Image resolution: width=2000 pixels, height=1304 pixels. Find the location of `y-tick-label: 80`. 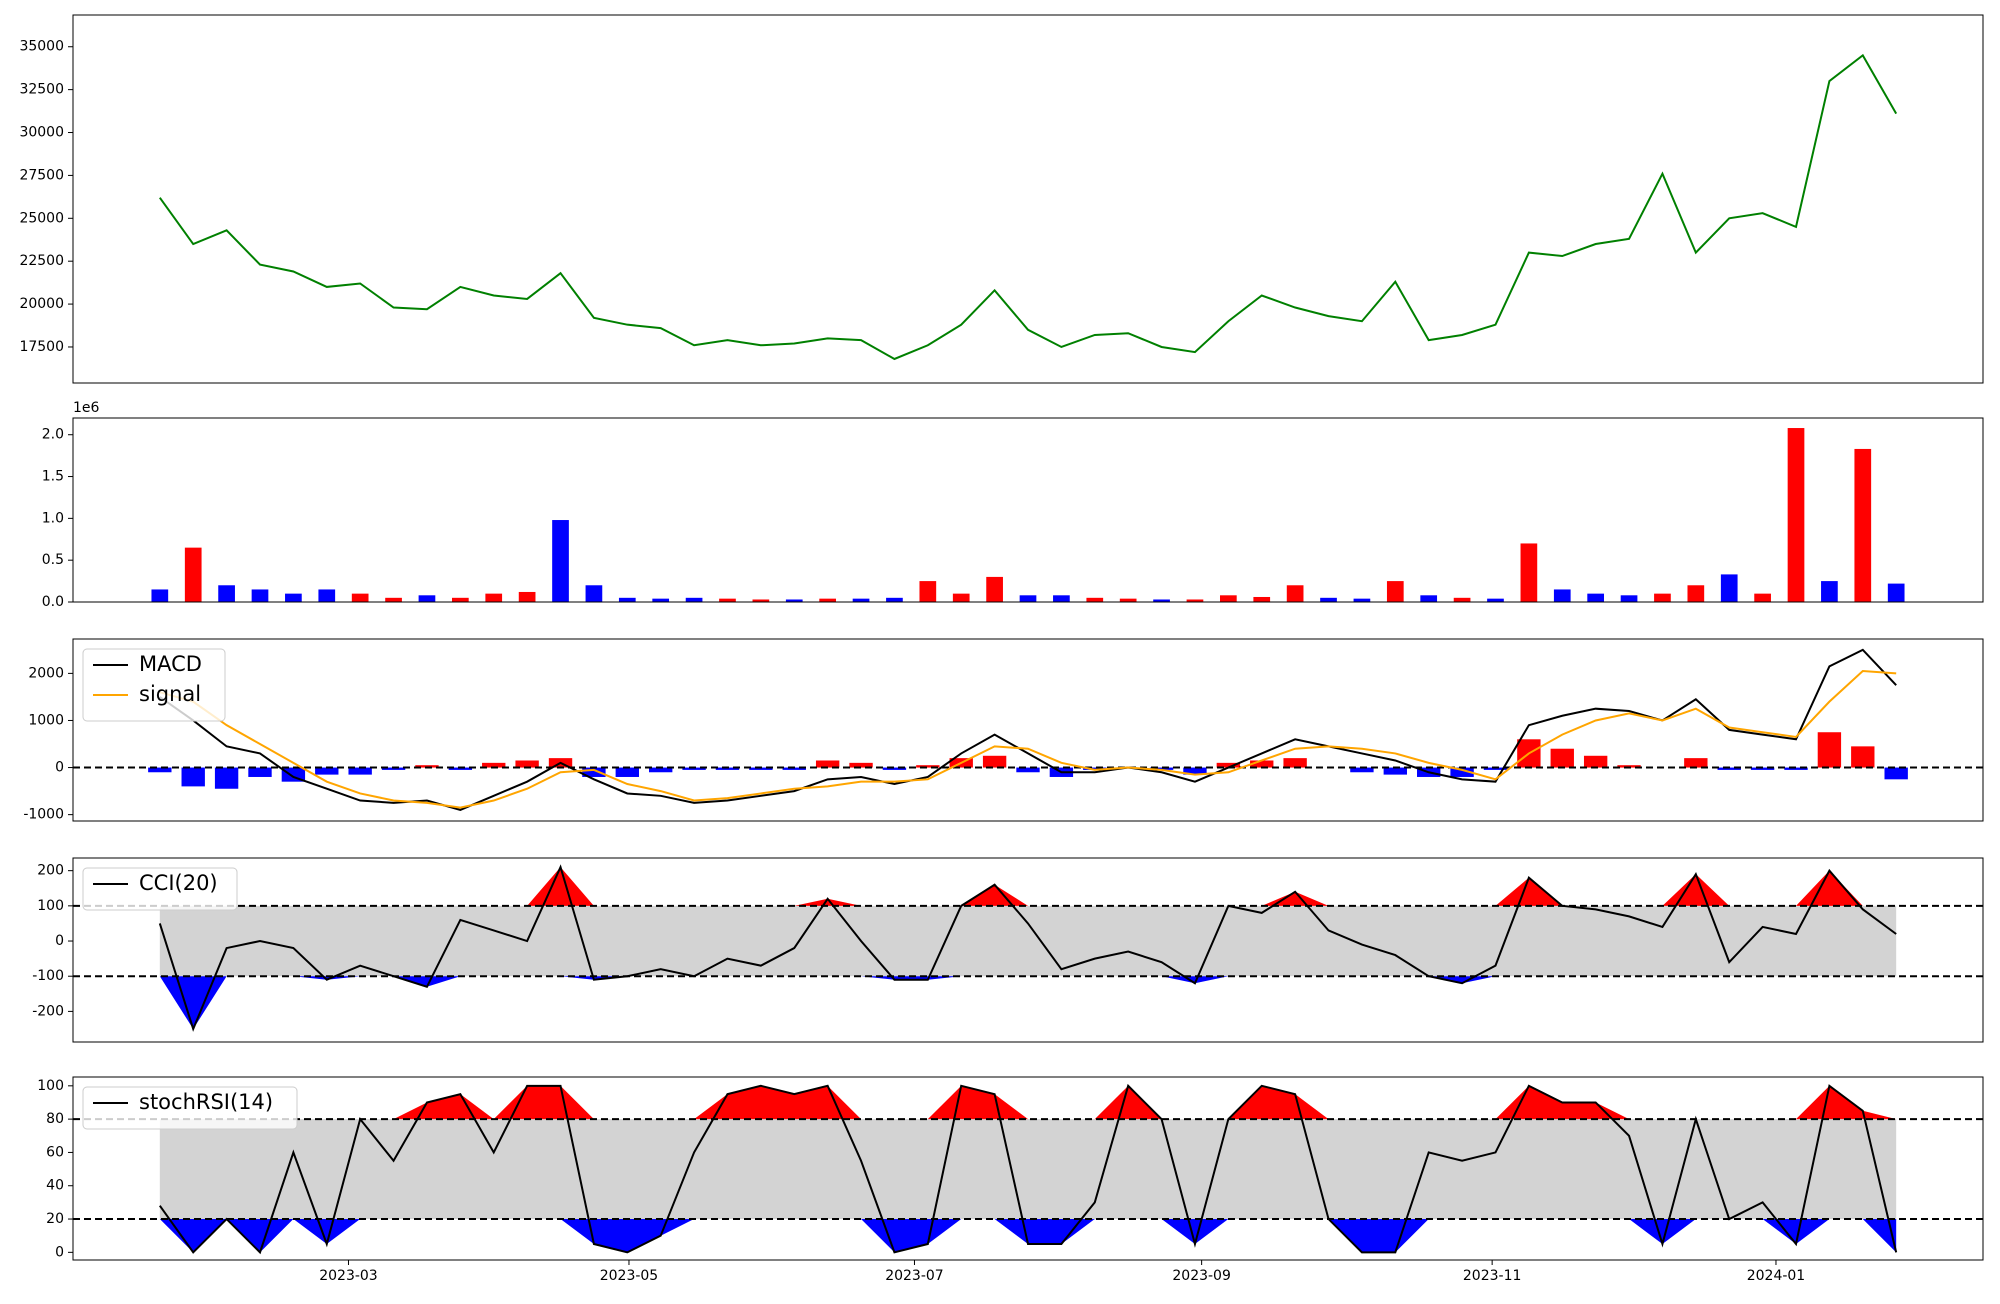

y-tick-label: 80 is located at coordinates (55, 1119).